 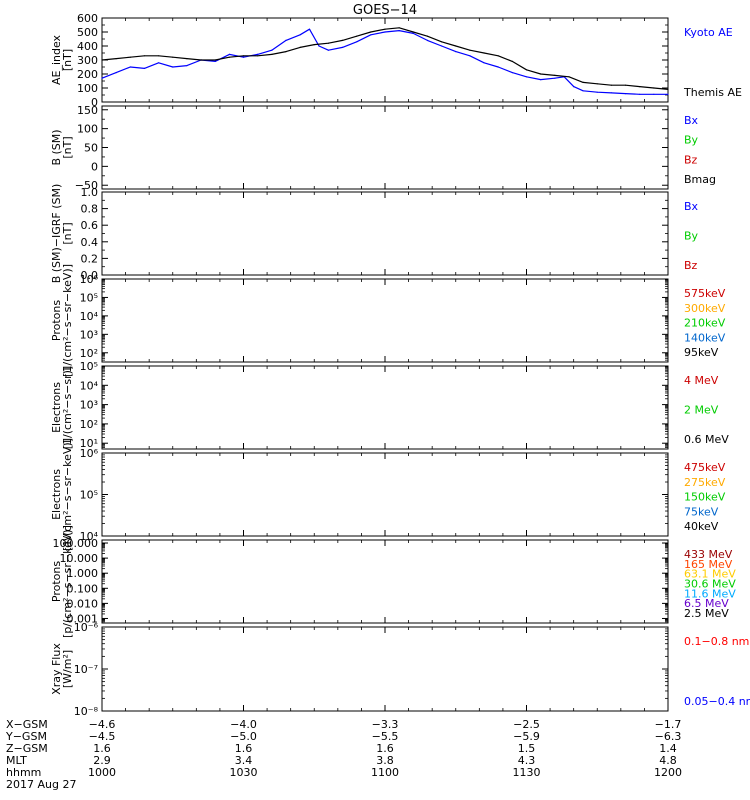 What do you see at coordinates (700, 179) in the screenshot?
I see `legend-entry: Bmag` at bounding box center [700, 179].